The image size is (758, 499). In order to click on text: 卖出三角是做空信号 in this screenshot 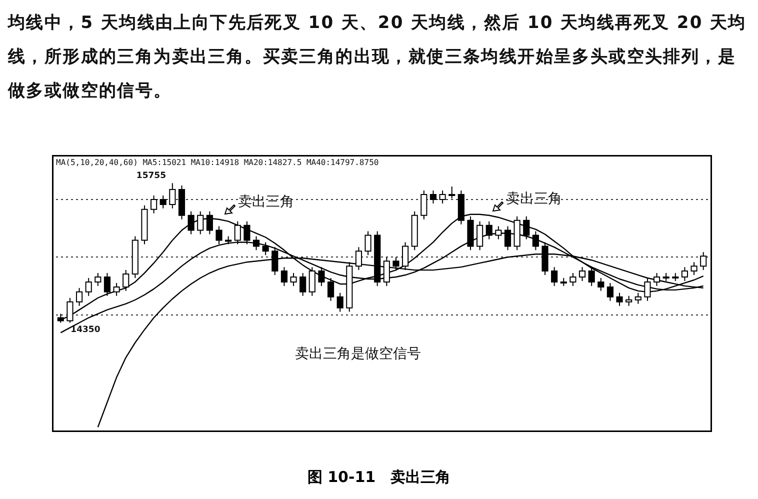, I will do `click(358, 354)`.